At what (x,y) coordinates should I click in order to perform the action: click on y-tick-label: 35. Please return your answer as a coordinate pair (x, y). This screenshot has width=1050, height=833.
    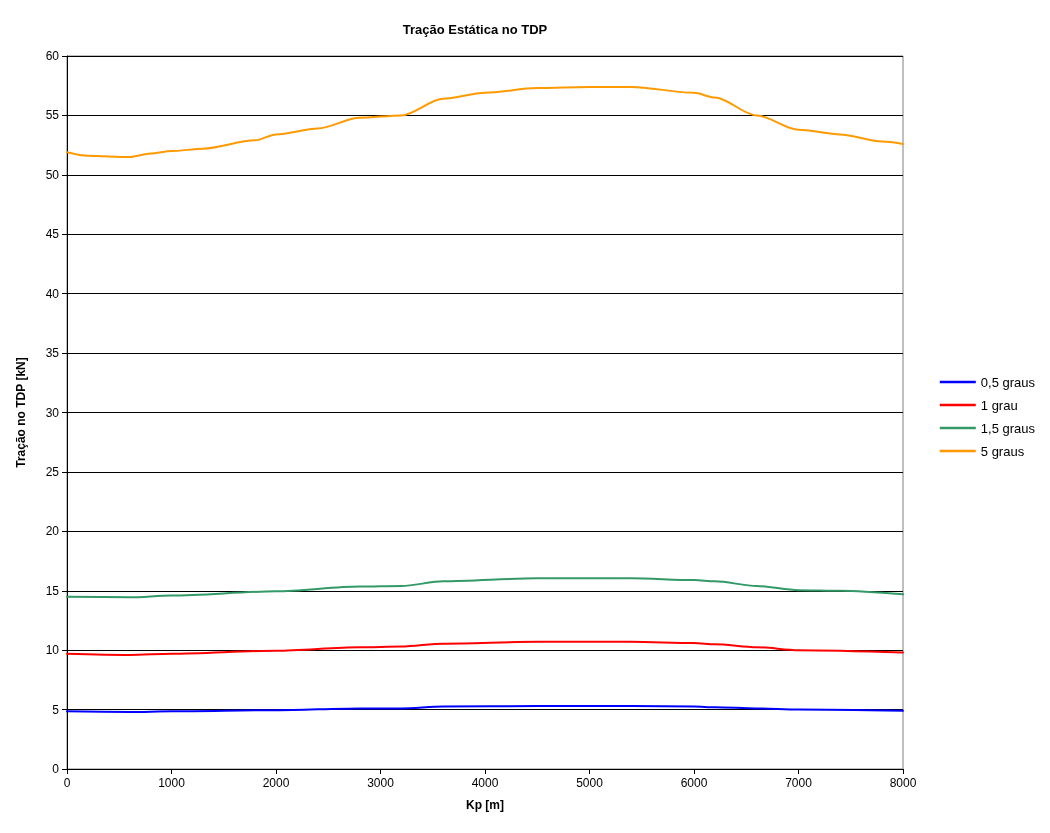
    Looking at the image, I should click on (52, 353).